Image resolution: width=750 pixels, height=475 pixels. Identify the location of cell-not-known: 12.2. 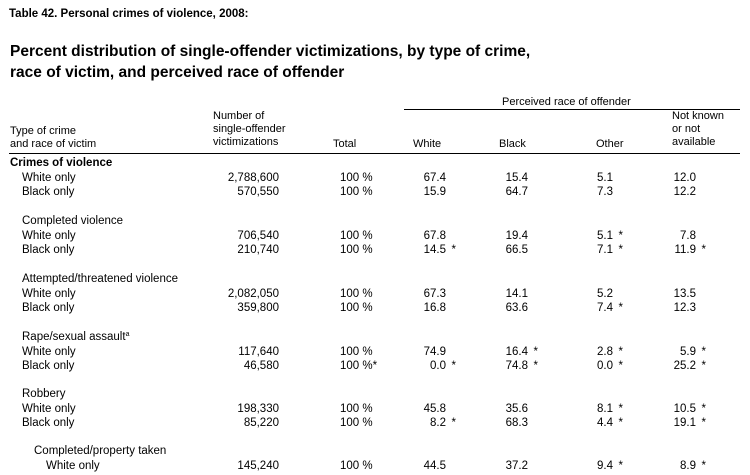
(690, 192).